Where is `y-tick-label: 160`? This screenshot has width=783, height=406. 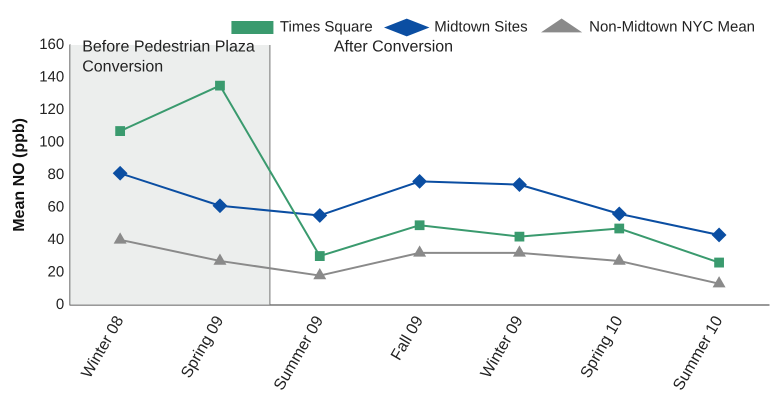
y-tick-label: 160 is located at coordinates (51, 45).